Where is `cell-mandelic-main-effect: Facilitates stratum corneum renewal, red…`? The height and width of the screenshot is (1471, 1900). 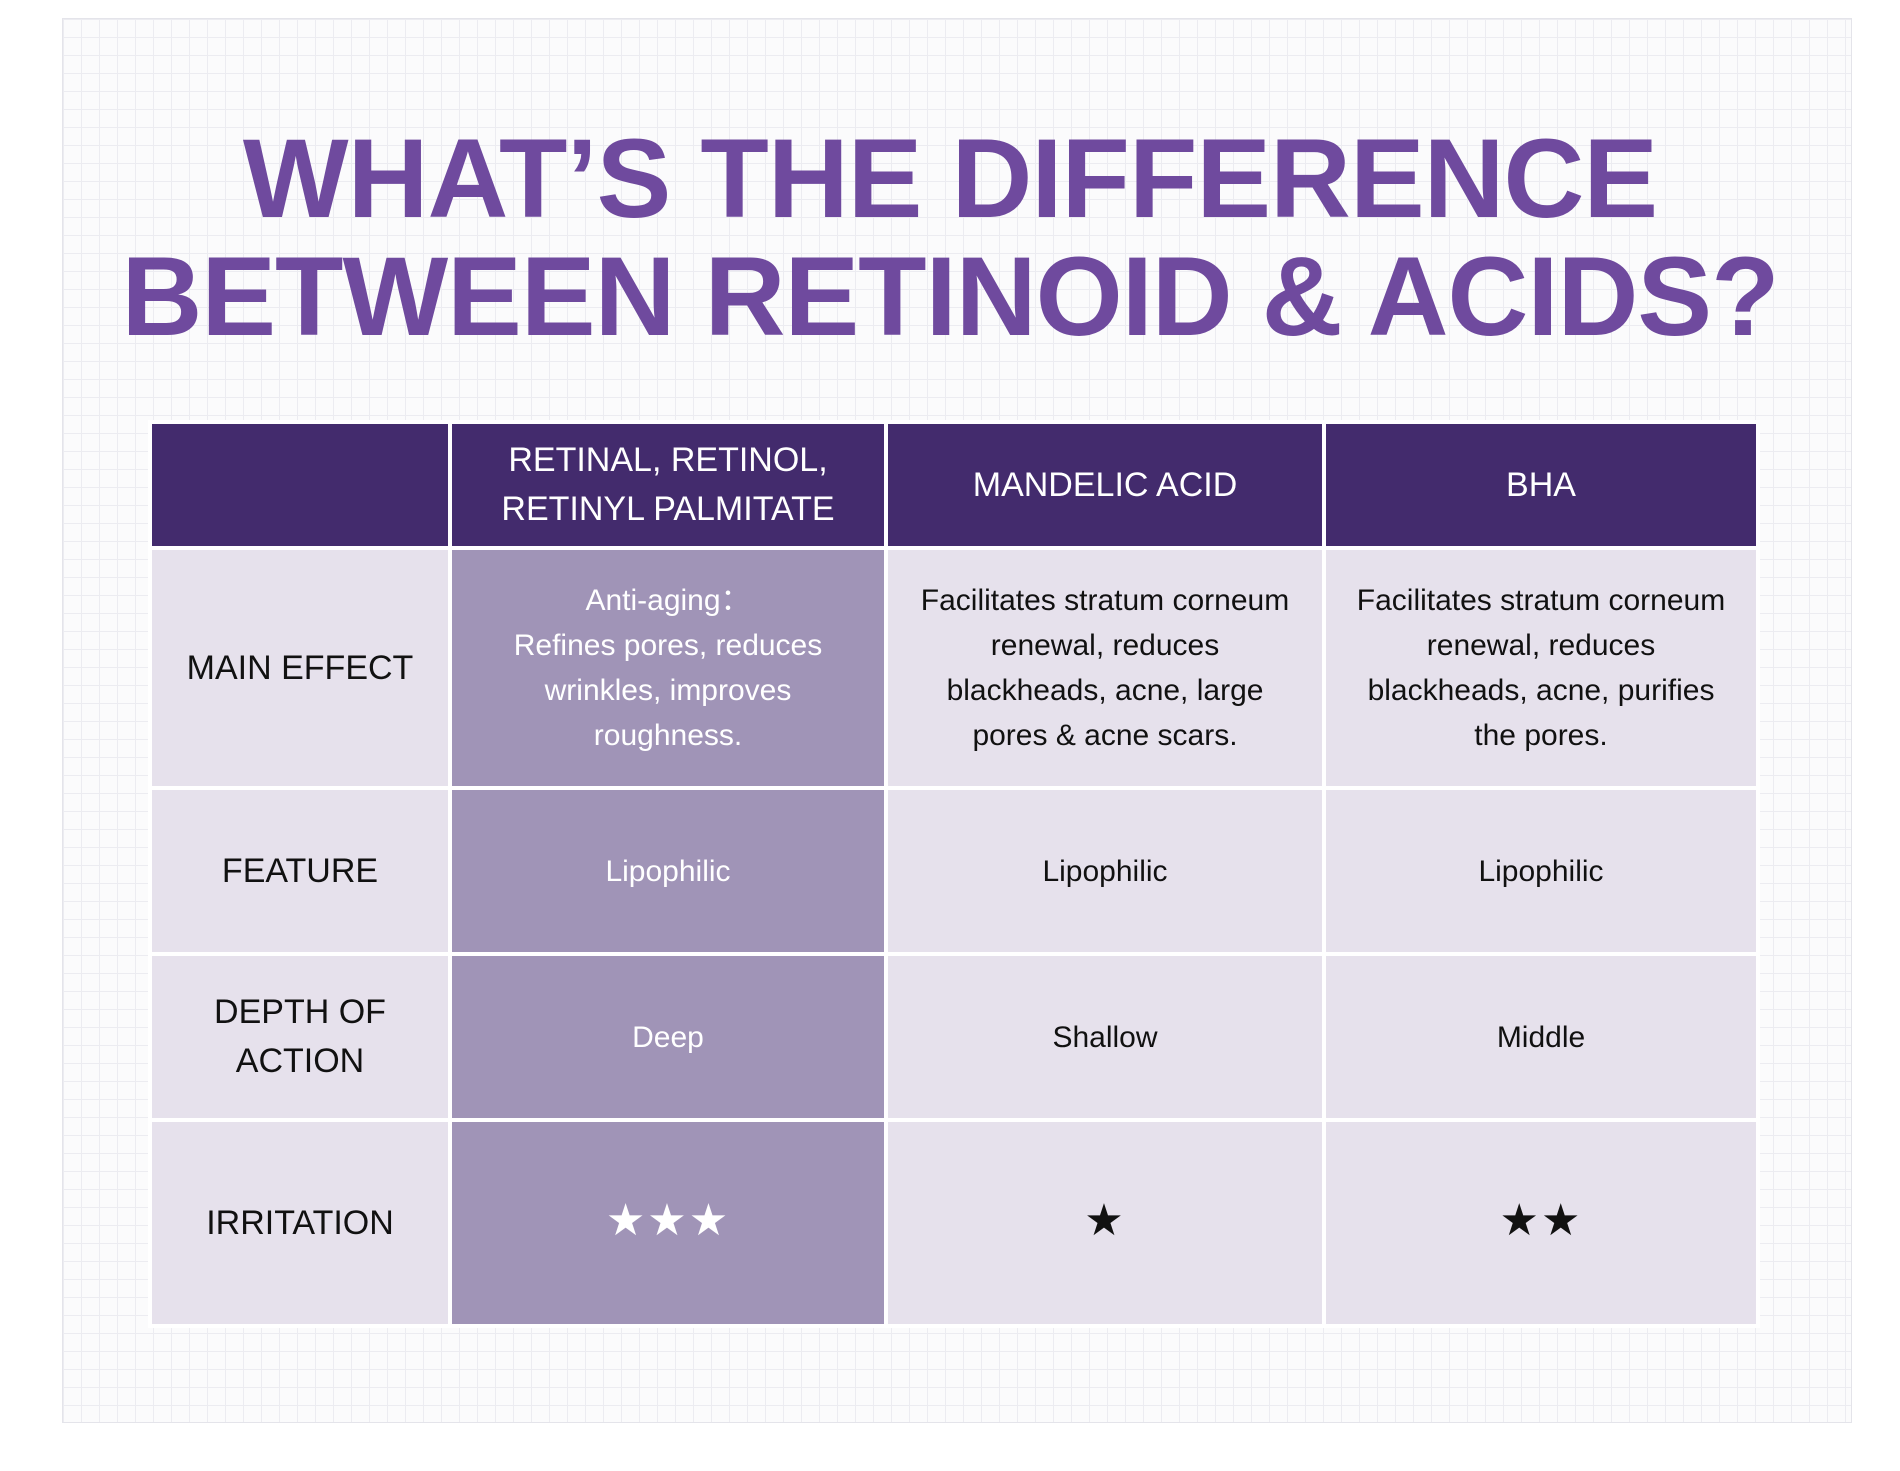
cell-mandelic-main-effect: Facilitates stratum corneum renewal, red… is located at coordinates (1105, 668).